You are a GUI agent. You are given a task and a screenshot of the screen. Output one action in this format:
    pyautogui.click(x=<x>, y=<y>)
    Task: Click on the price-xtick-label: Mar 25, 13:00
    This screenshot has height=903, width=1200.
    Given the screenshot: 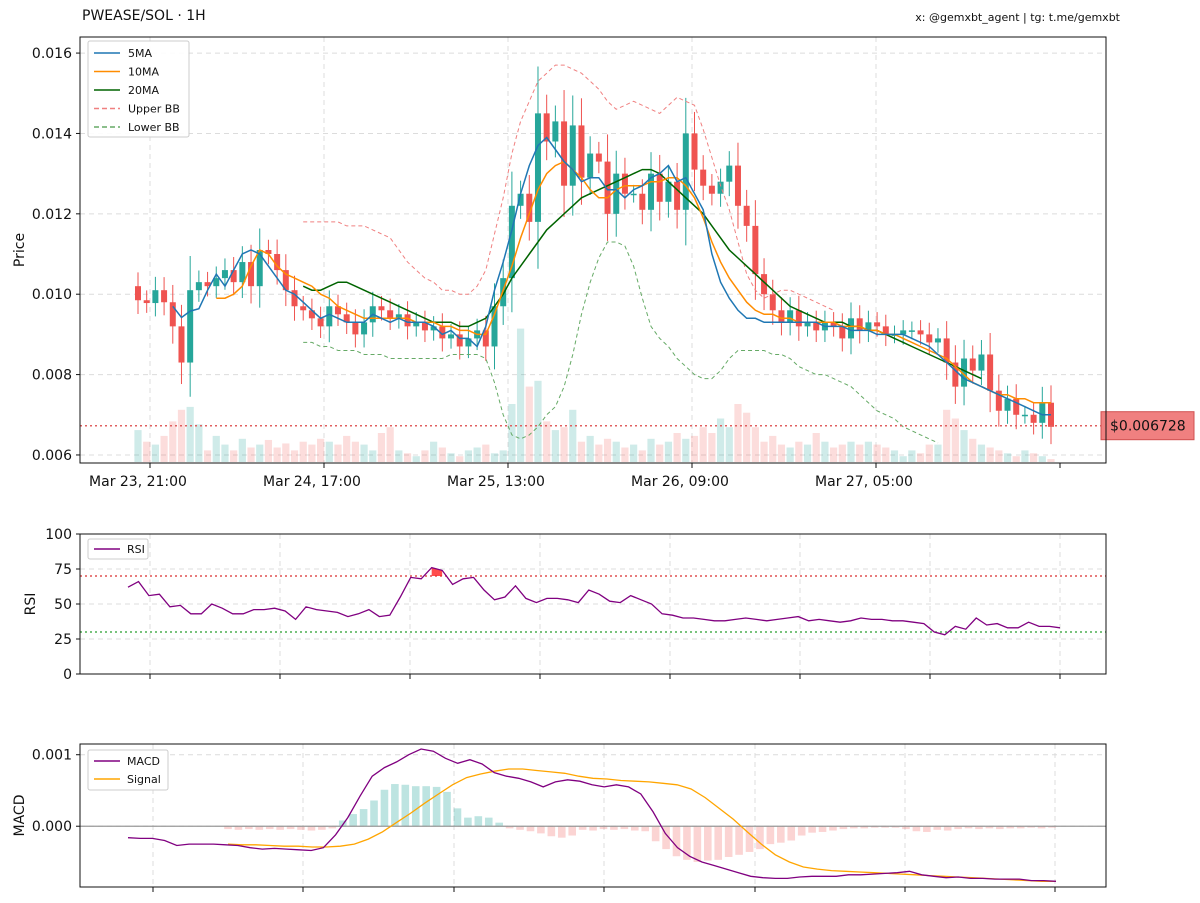 What is the action you would take?
    pyautogui.click(x=496, y=482)
    